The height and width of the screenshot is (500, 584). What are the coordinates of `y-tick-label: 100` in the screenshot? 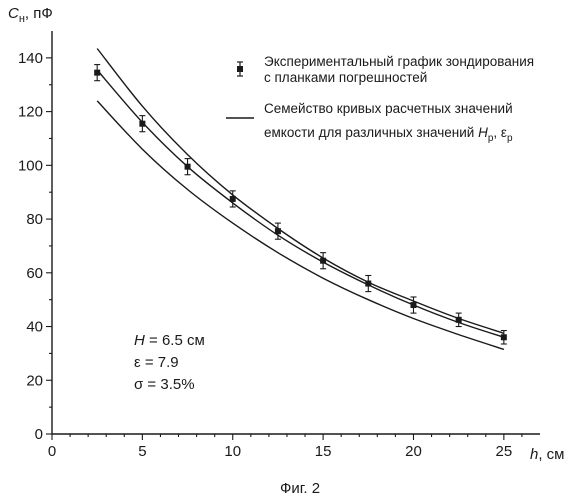 It's located at (30, 165).